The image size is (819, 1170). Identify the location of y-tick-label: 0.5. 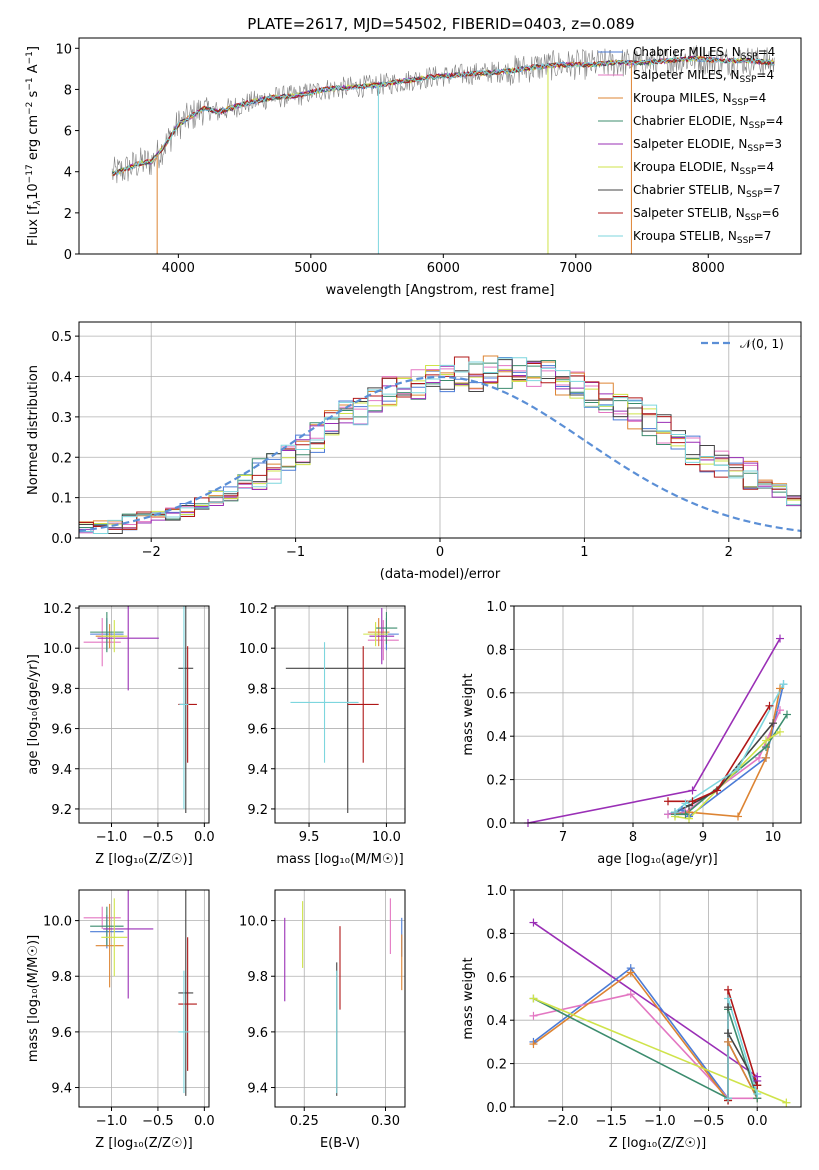
(61, 337).